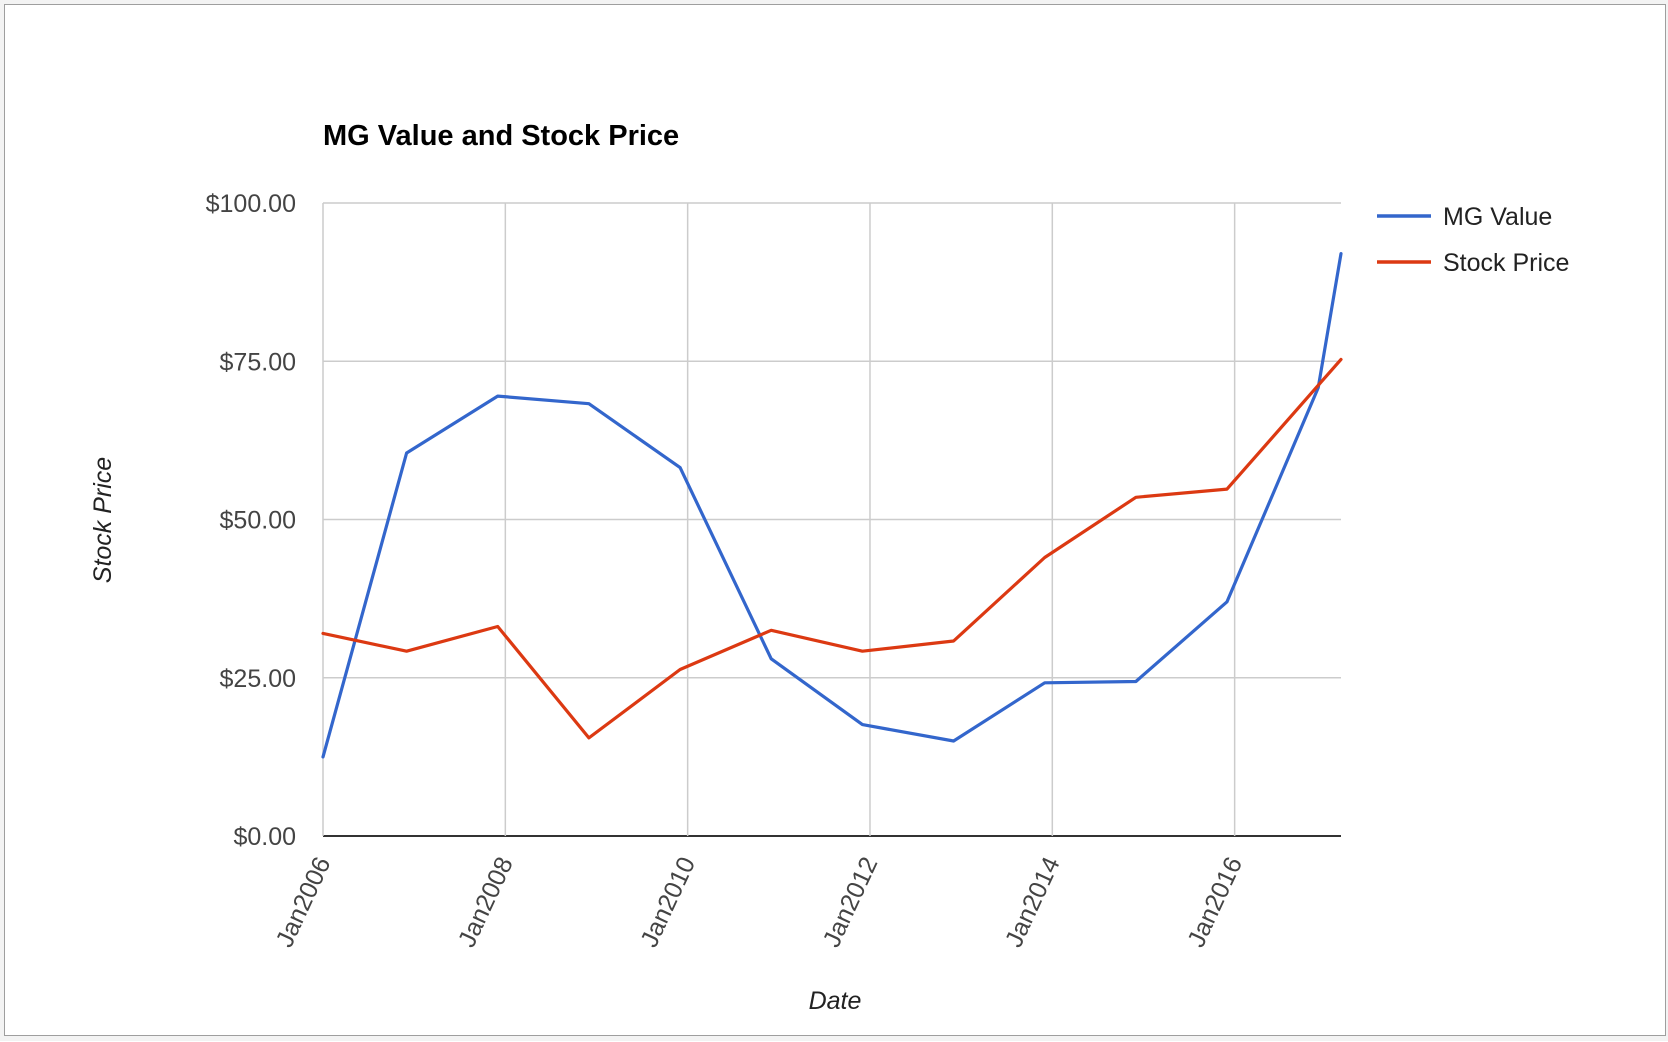 This screenshot has height=1042, width=1668. What do you see at coordinates (486, 902) in the screenshot?
I see `x-tick-label: Jan2008` at bounding box center [486, 902].